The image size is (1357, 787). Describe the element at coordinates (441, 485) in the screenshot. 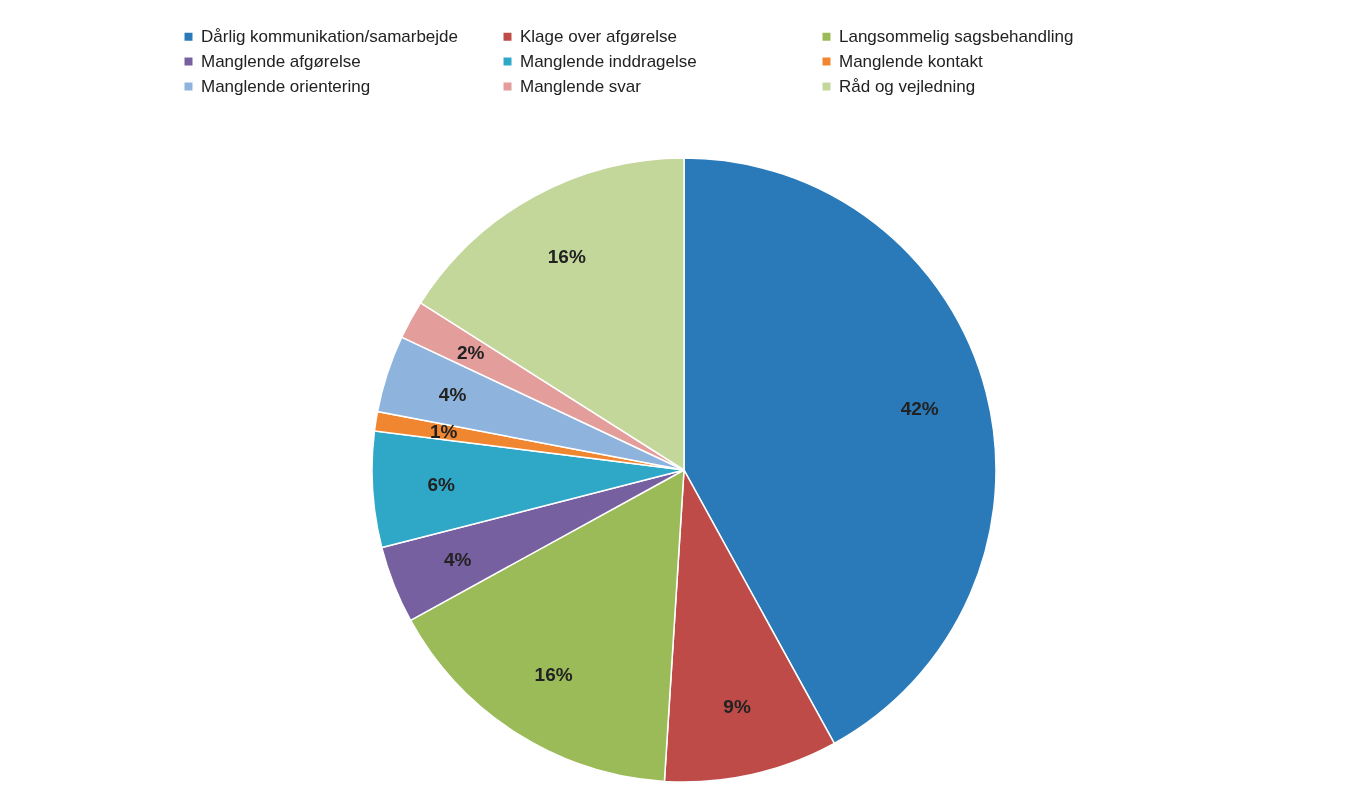

I see `data-label: 6%` at that location.